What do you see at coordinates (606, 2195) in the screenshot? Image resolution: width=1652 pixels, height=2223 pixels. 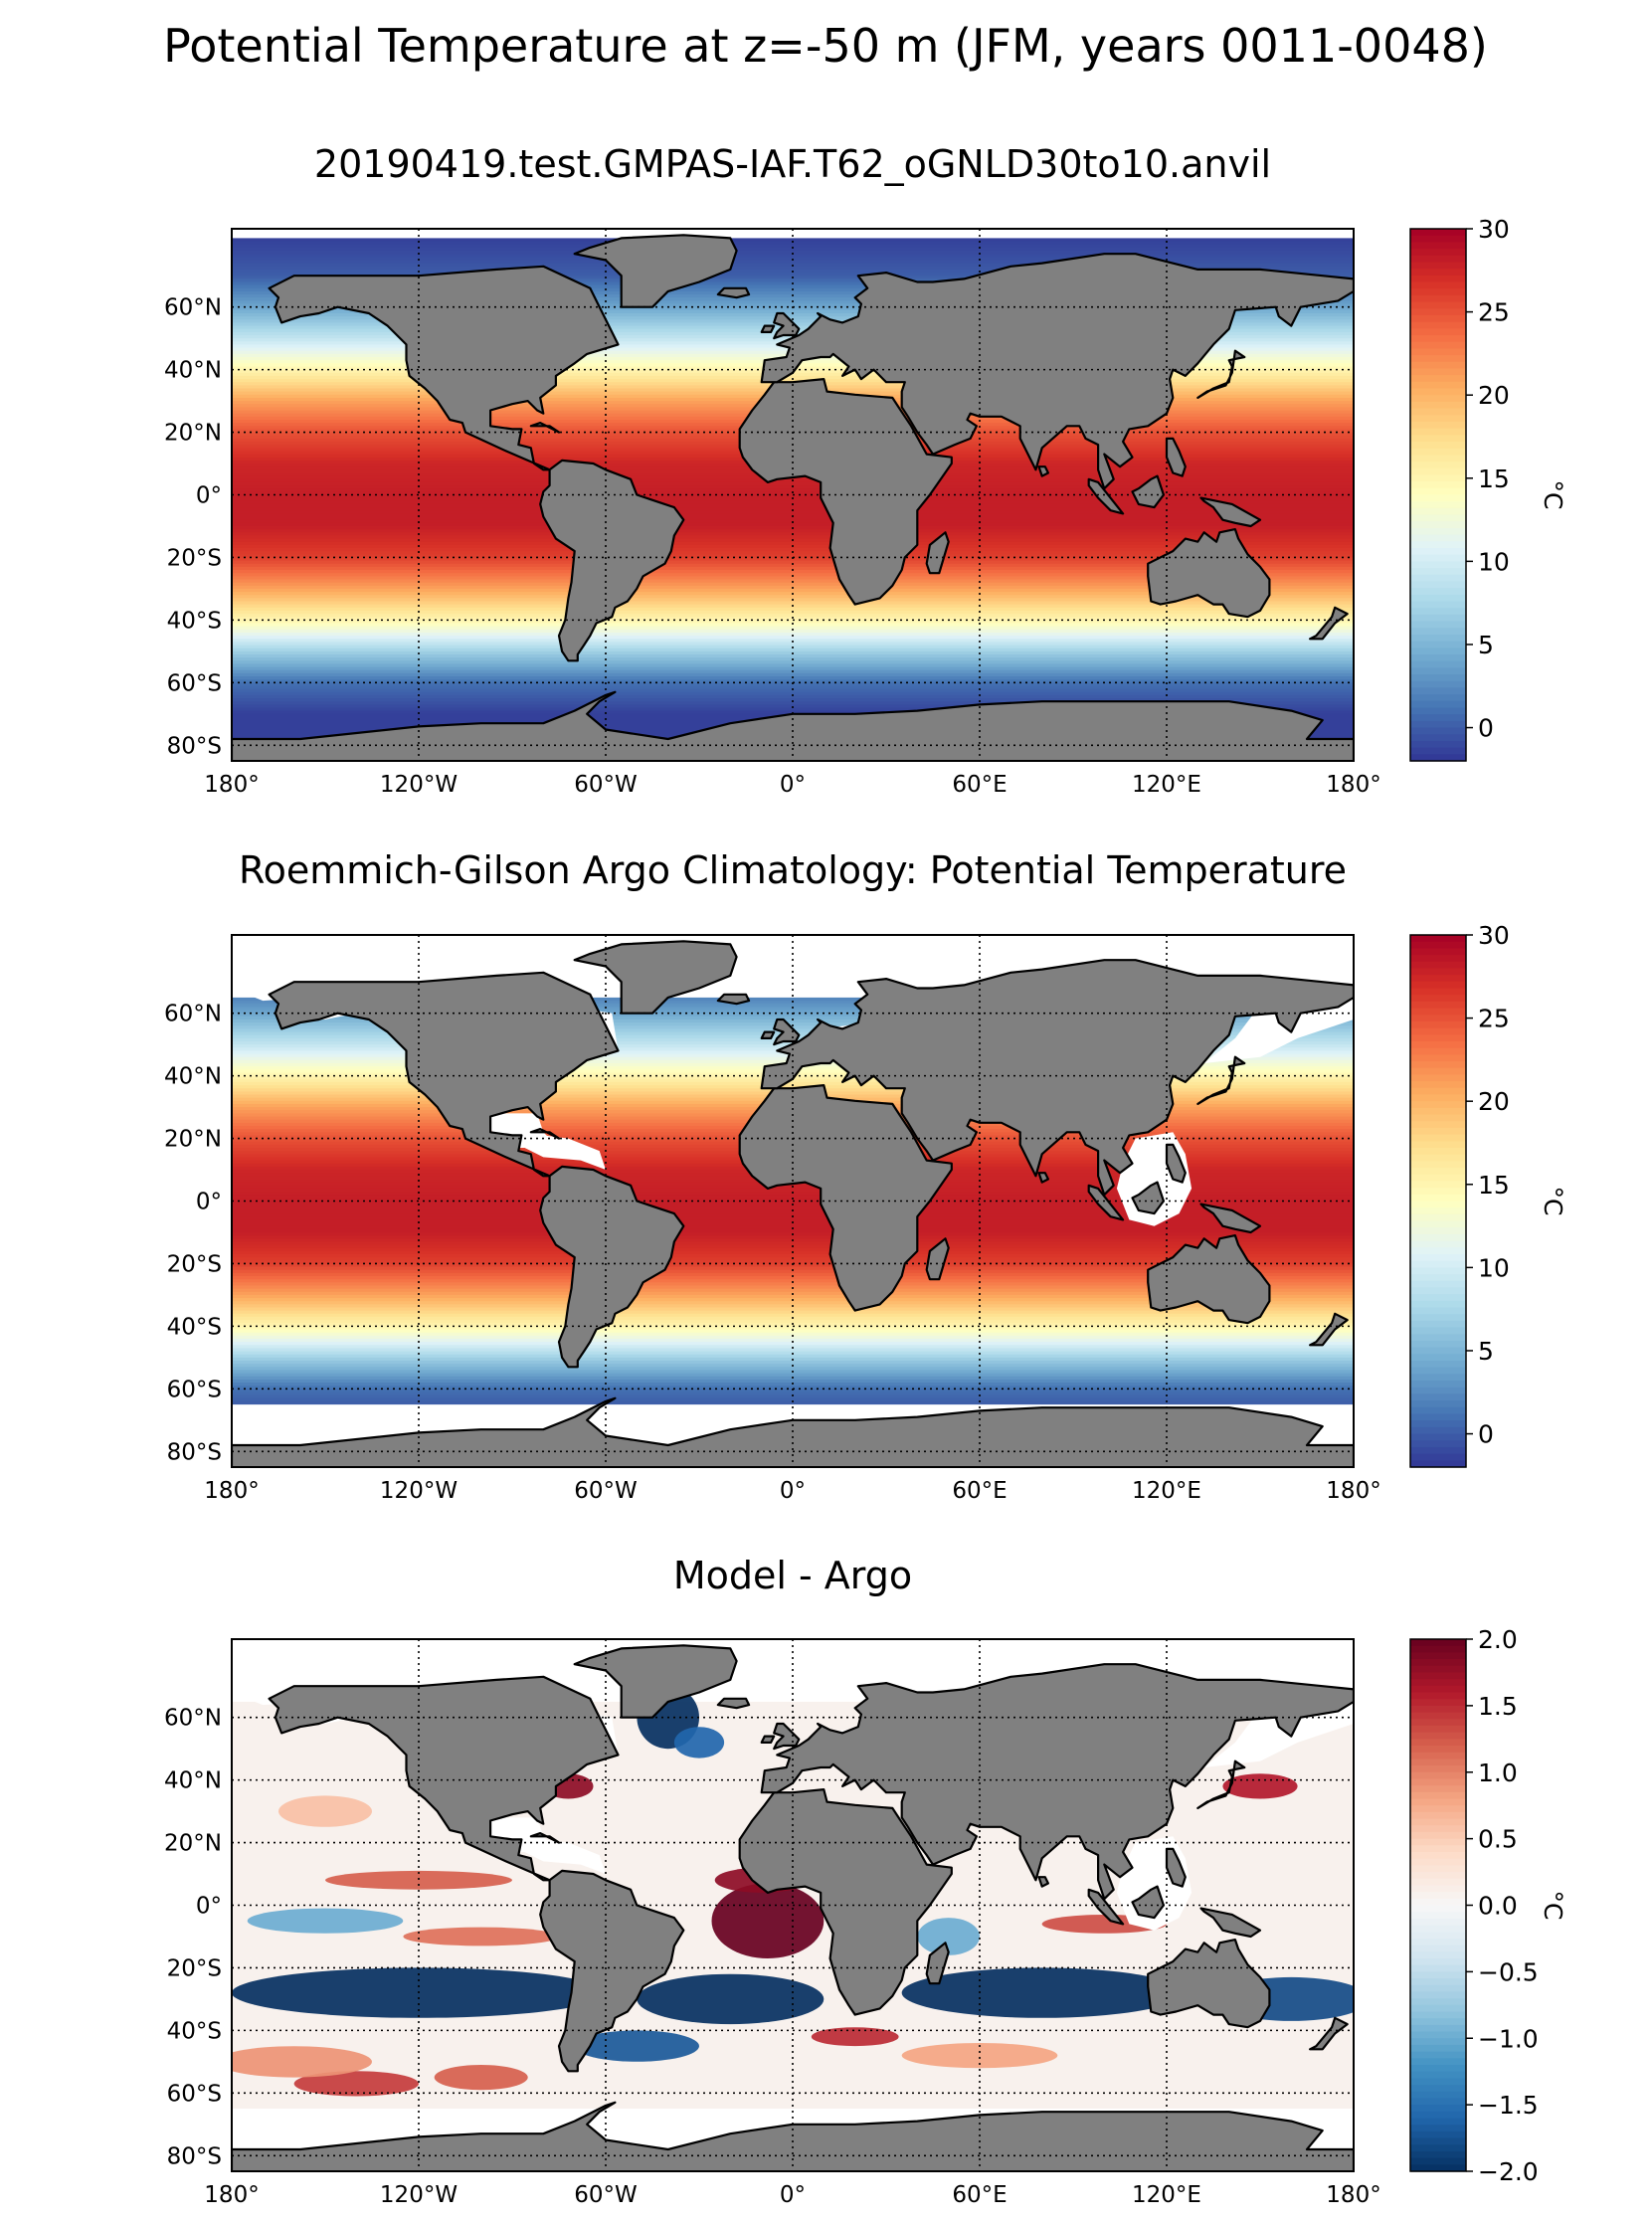 I see `x-tick-label: 60°W` at bounding box center [606, 2195].